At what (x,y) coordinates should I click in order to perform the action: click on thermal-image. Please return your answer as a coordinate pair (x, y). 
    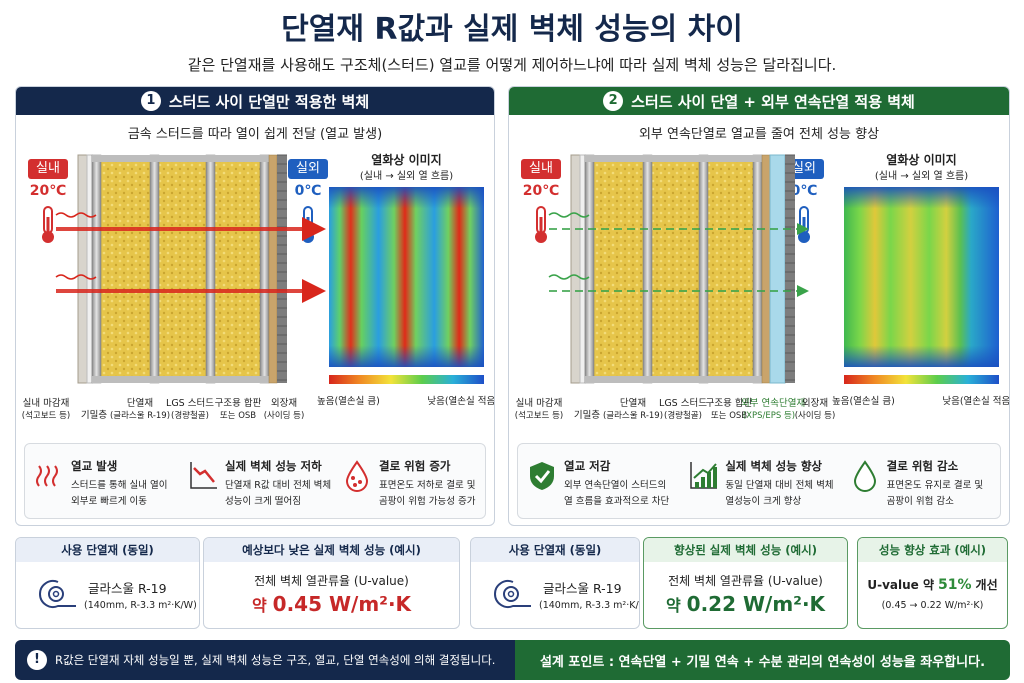
    Looking at the image, I should click on (921, 277).